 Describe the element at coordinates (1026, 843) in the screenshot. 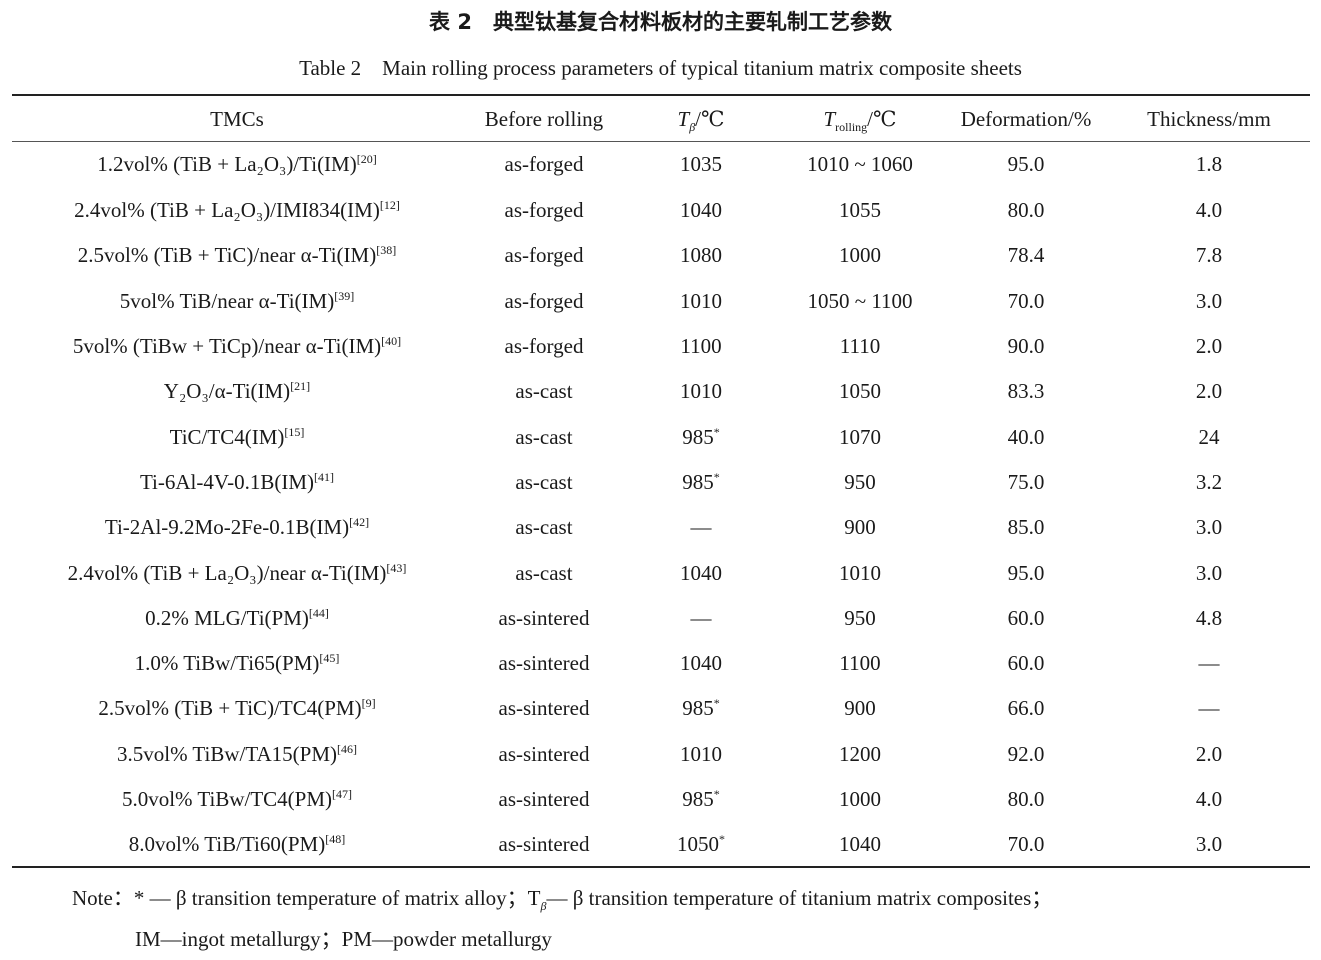

I see `cell-deformation: 70.0` at that location.